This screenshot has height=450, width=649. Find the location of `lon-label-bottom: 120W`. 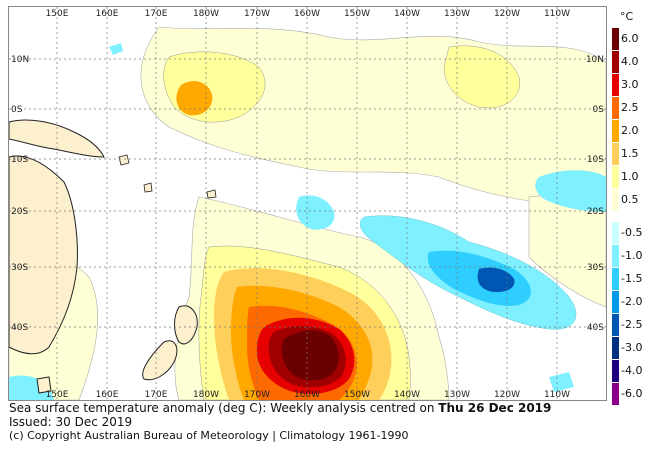

lon-label-bottom: 120W is located at coordinates (507, 395).